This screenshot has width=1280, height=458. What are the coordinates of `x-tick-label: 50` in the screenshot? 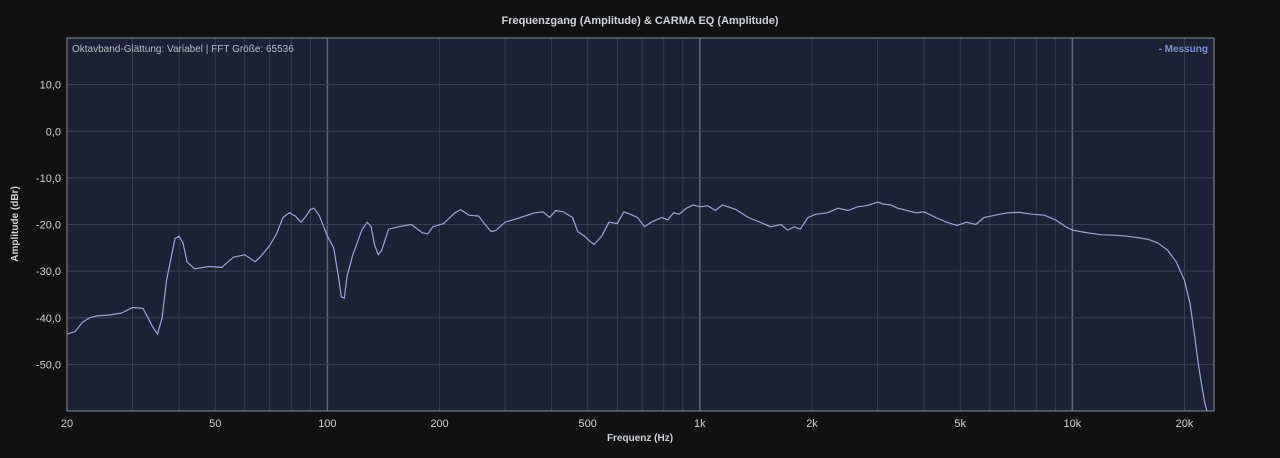 It's located at (215, 424).